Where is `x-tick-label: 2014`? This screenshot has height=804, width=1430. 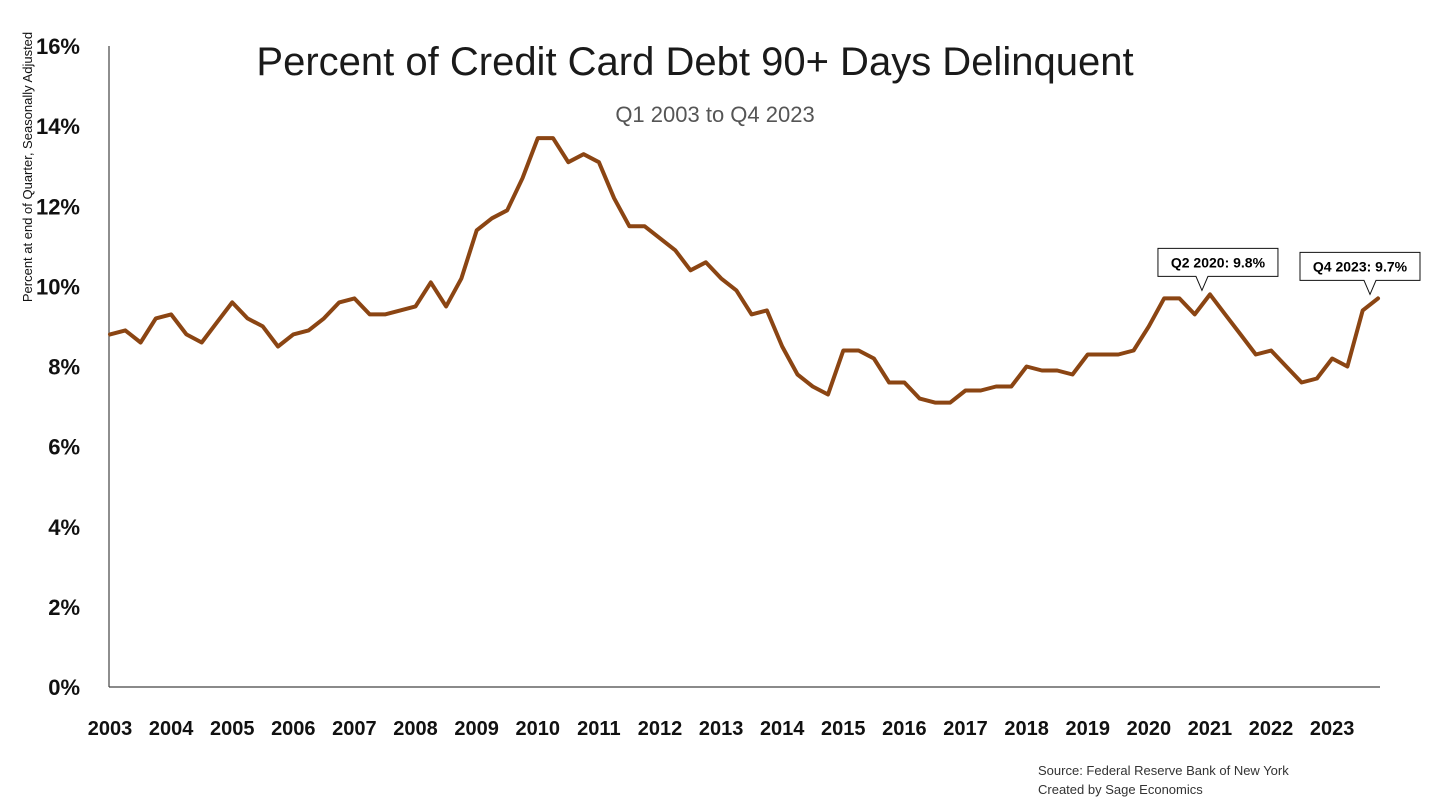
x-tick-label: 2014 is located at coordinates (782, 729).